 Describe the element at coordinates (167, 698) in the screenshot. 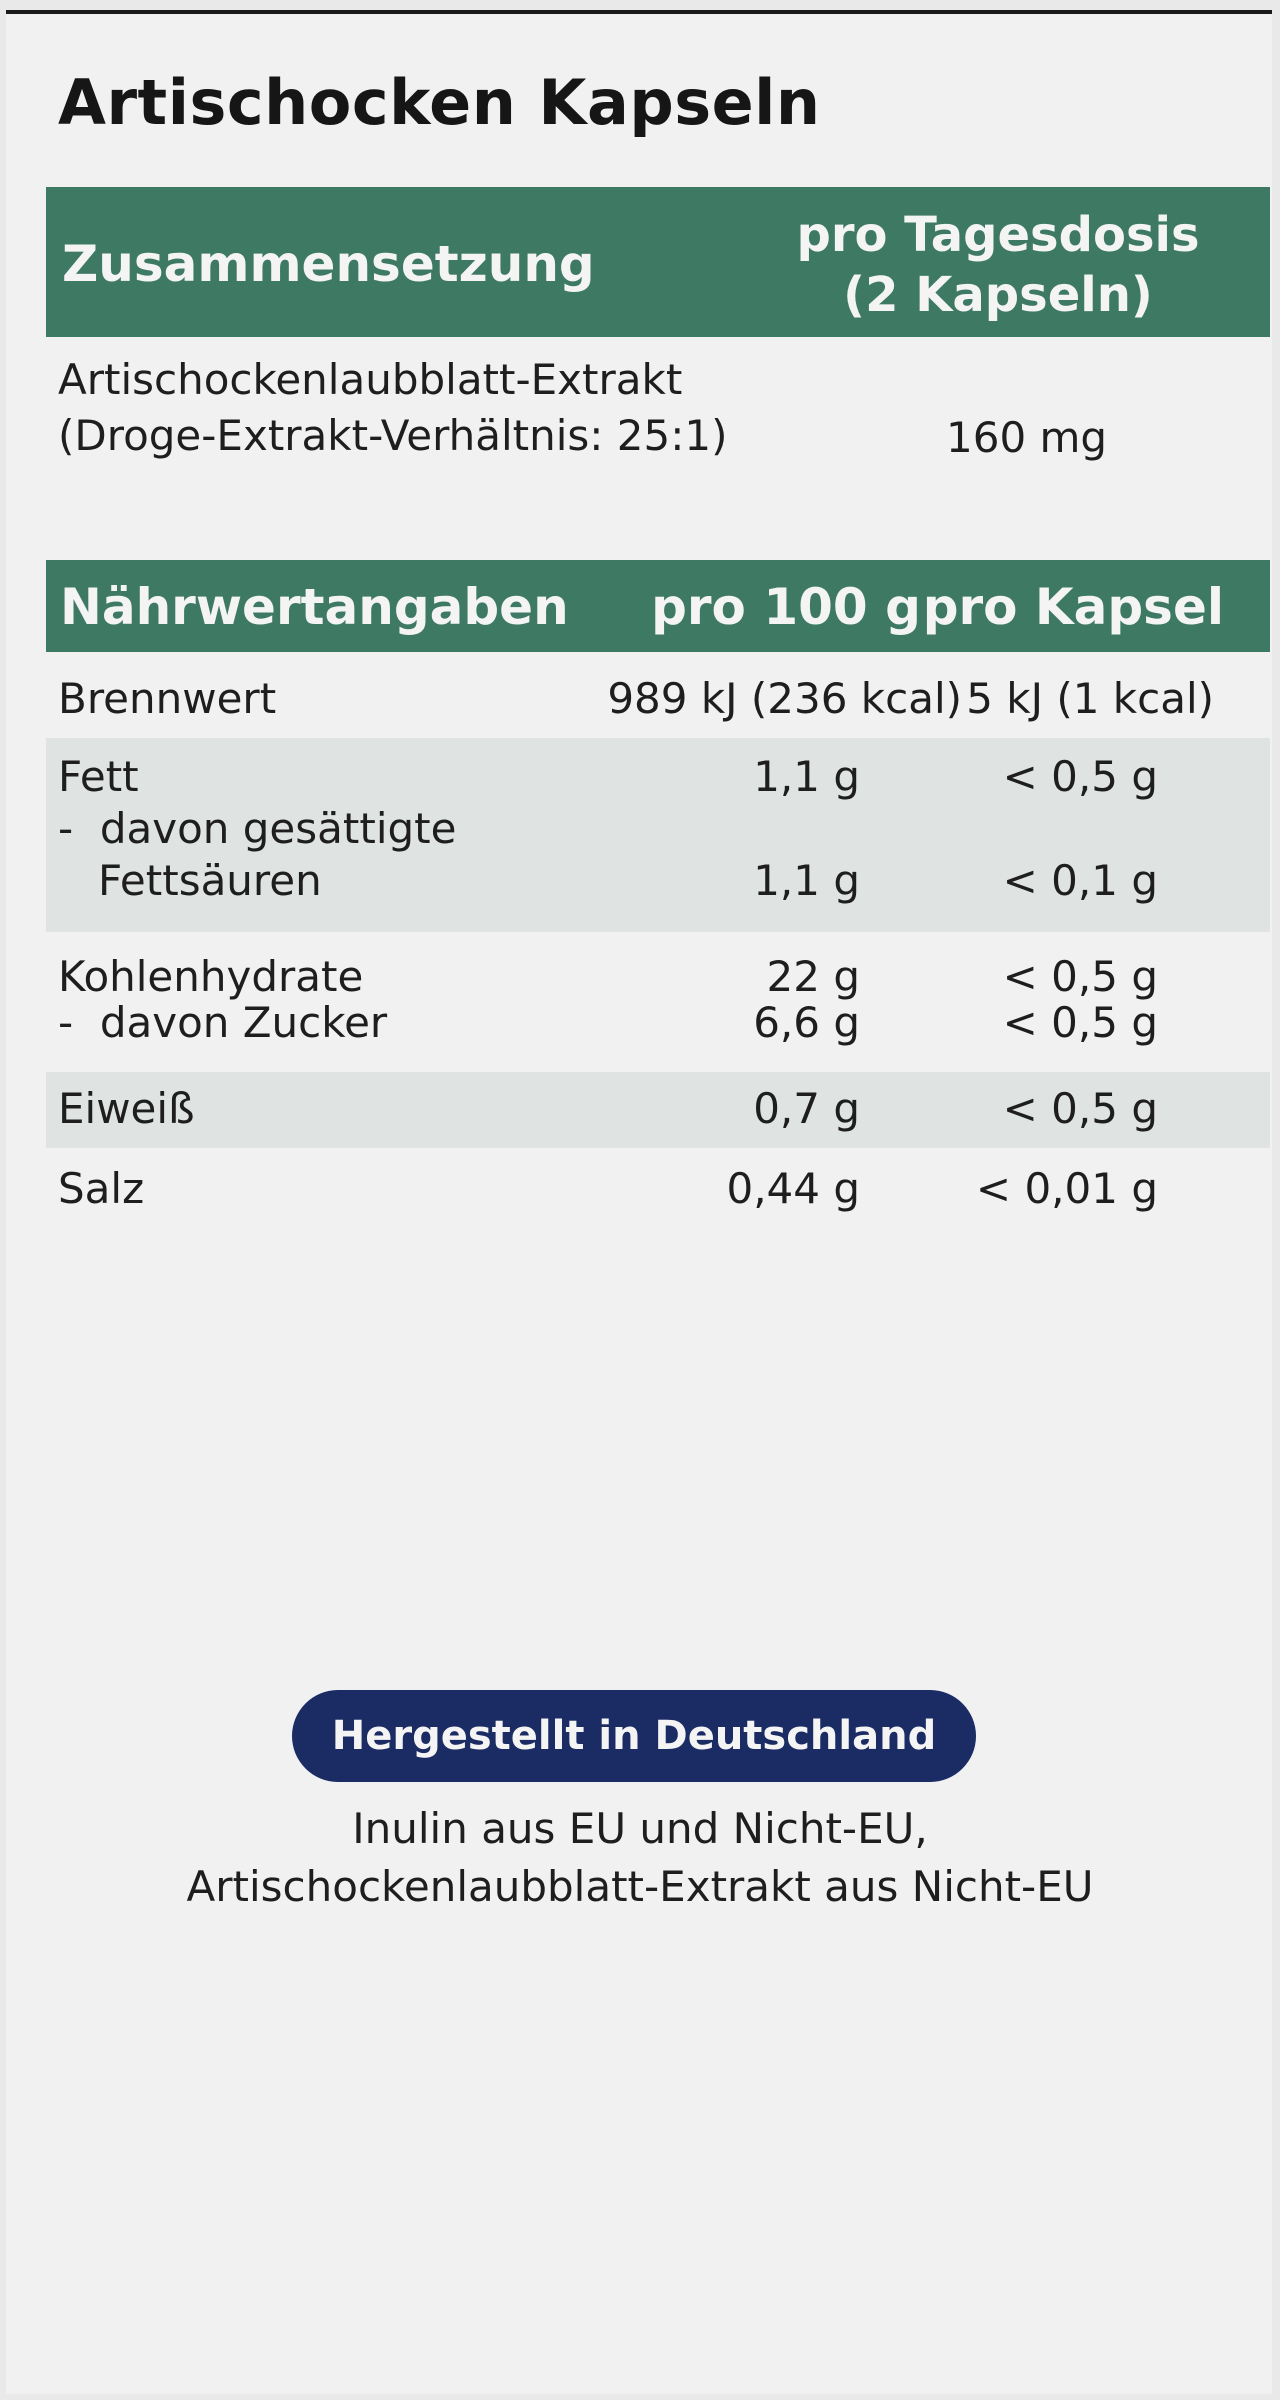

I see `nutrition-label: Brennwert` at that location.